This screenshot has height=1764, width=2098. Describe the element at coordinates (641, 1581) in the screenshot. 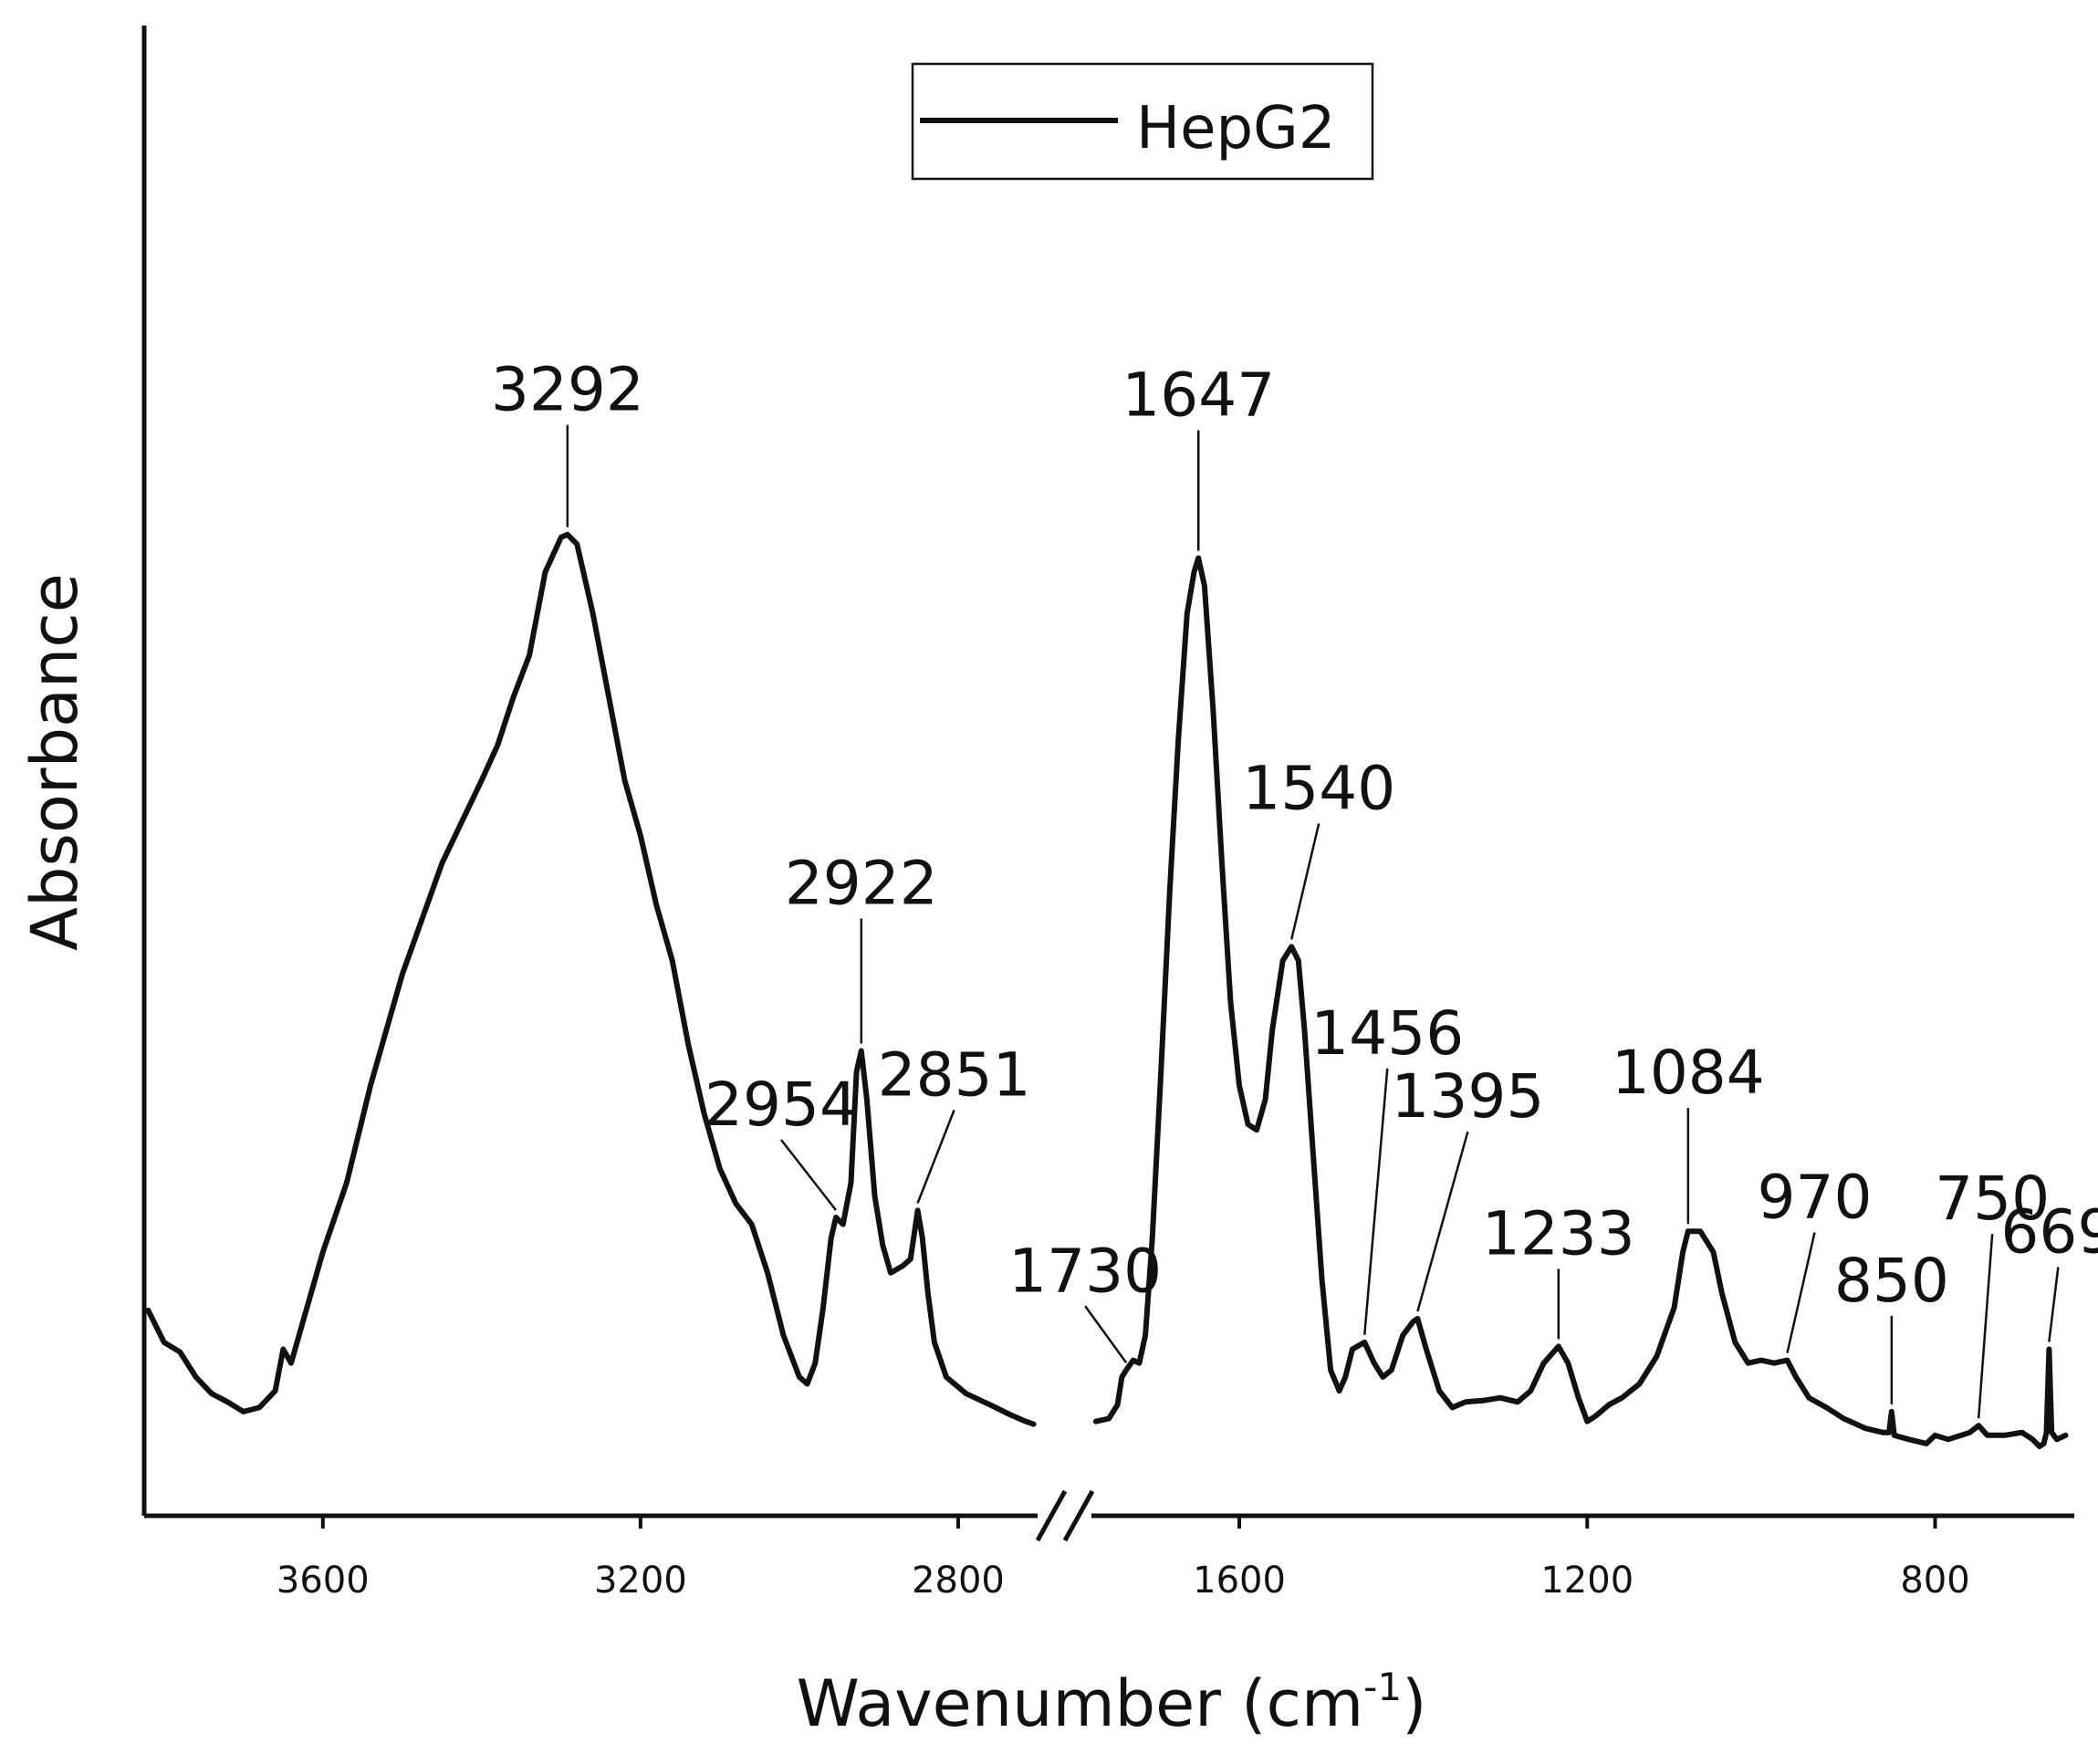

I see `x-tick-label: 3200` at that location.